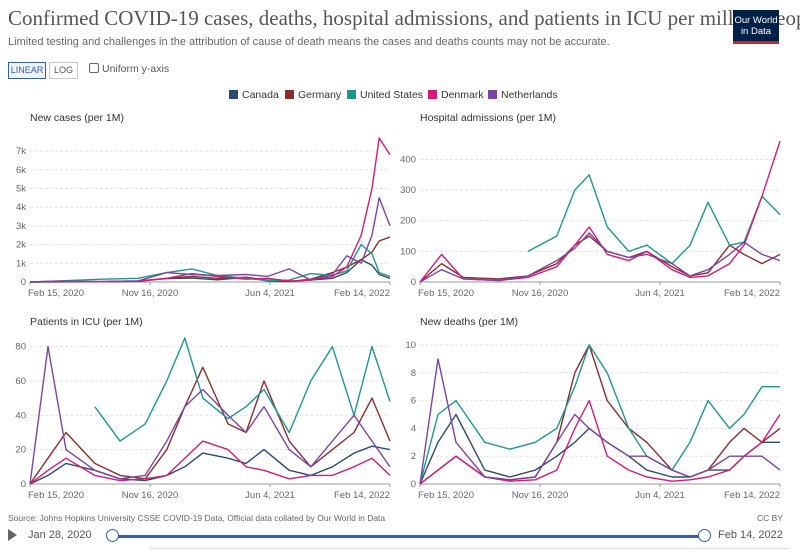  Describe the element at coordinates (21, 226) in the screenshot. I see `y-tick-label: 3k` at that location.